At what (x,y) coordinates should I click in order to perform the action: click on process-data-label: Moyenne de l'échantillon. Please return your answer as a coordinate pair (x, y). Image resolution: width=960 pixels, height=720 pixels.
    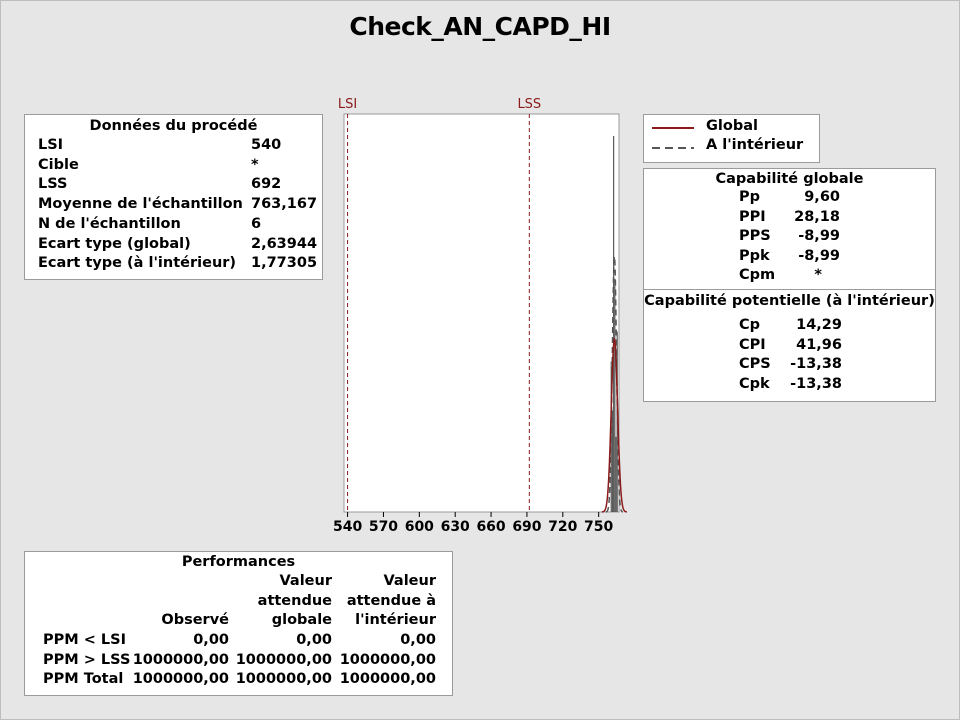
    Looking at the image, I should click on (140, 204).